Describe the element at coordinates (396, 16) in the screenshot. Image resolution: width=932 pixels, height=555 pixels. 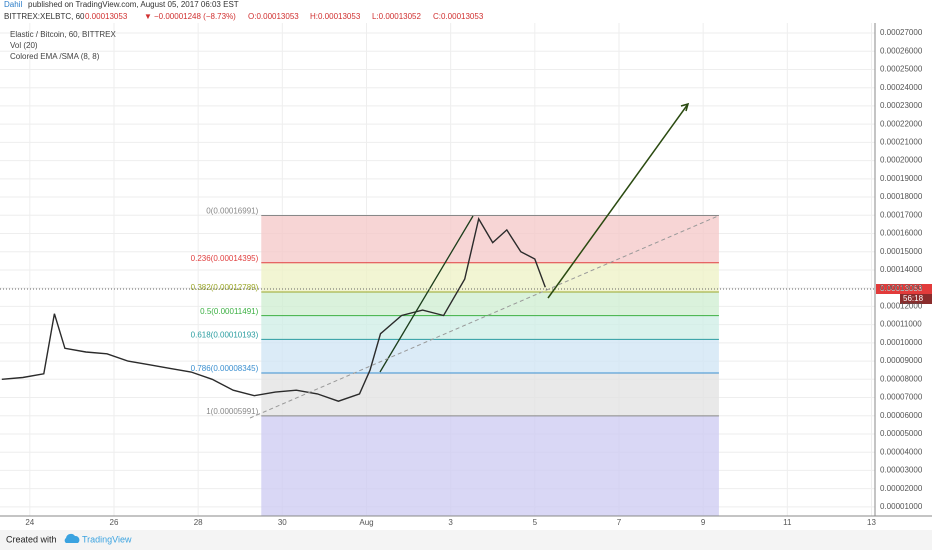
I see `ohlc-low: L:0.00013052` at that location.